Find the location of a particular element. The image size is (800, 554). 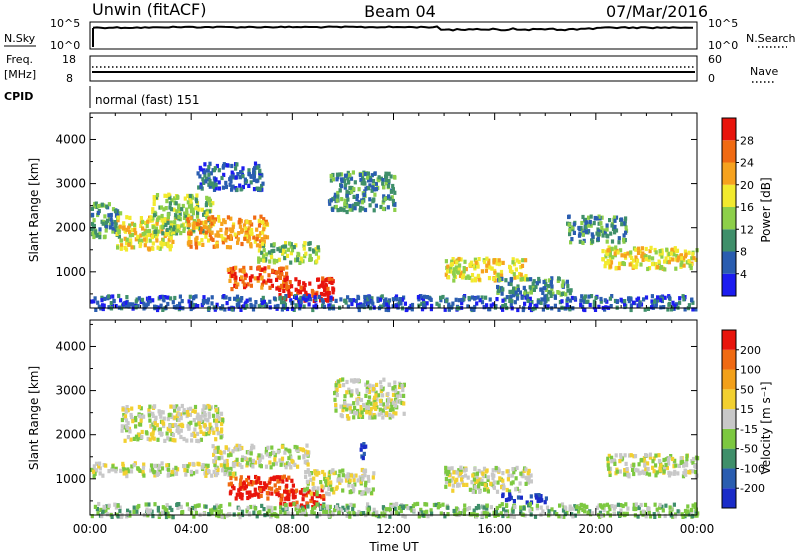

colorbar-tick-label: 24 is located at coordinates (747, 163).